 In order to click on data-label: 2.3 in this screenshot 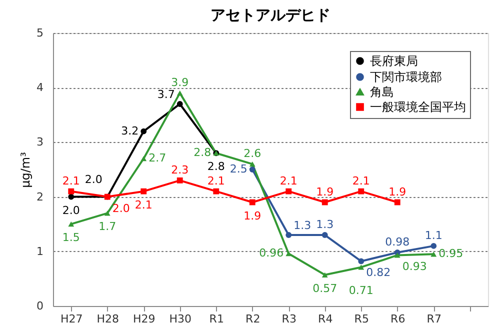, I will do `click(180, 169)`.